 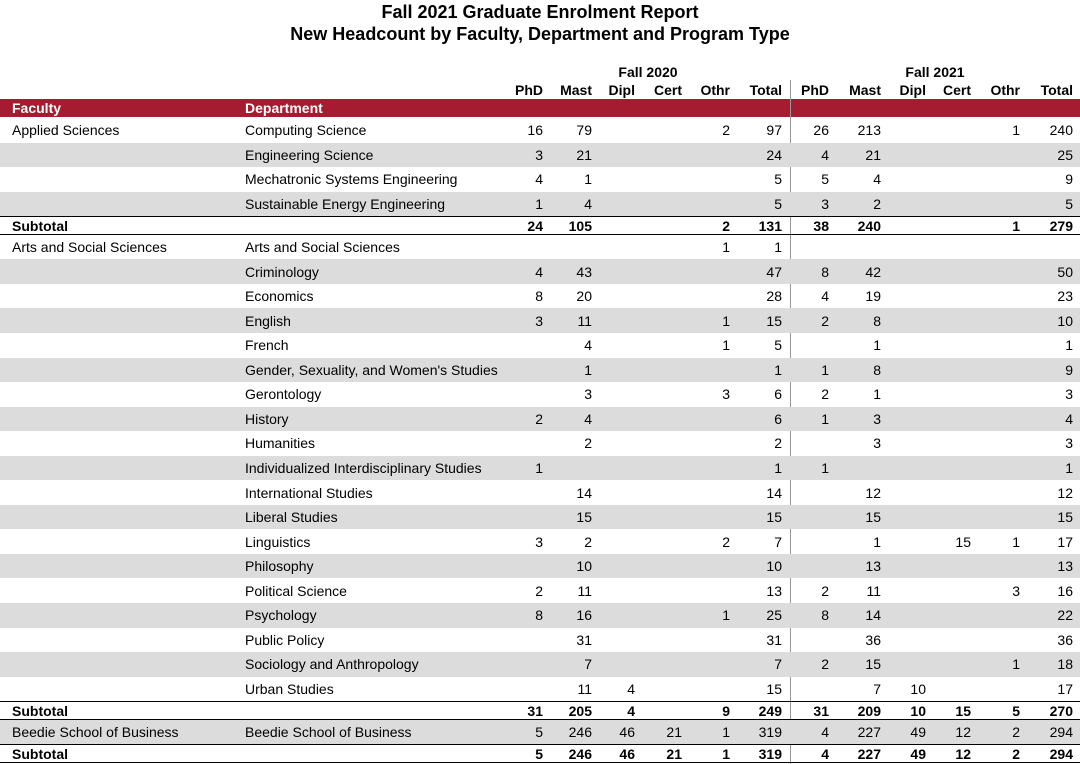 What do you see at coordinates (1065, 639) in the screenshot?
I see `cell-value: 36` at bounding box center [1065, 639].